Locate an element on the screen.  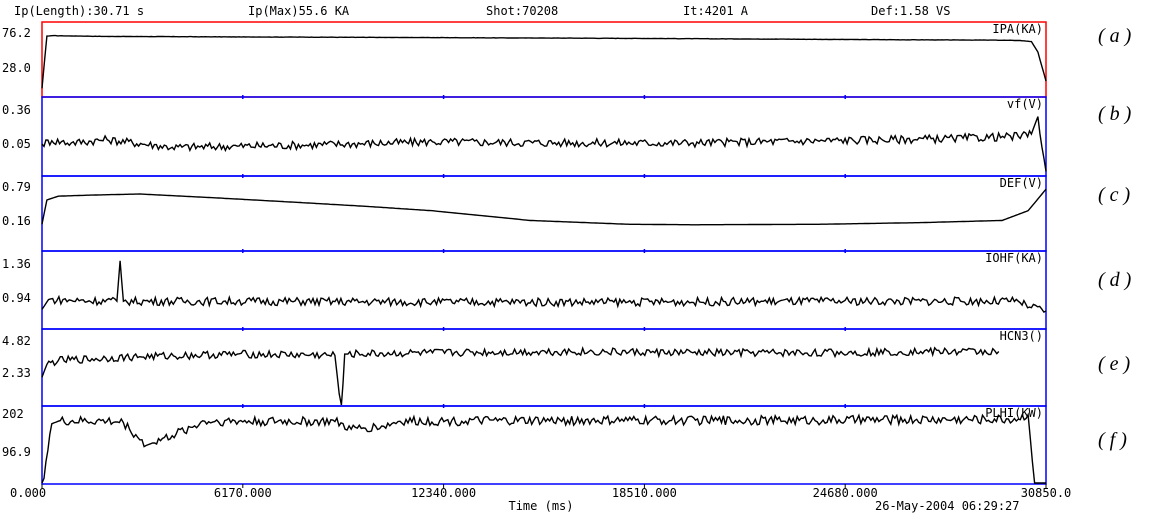
y-tick-label: 76.2 is located at coordinates (16, 33).